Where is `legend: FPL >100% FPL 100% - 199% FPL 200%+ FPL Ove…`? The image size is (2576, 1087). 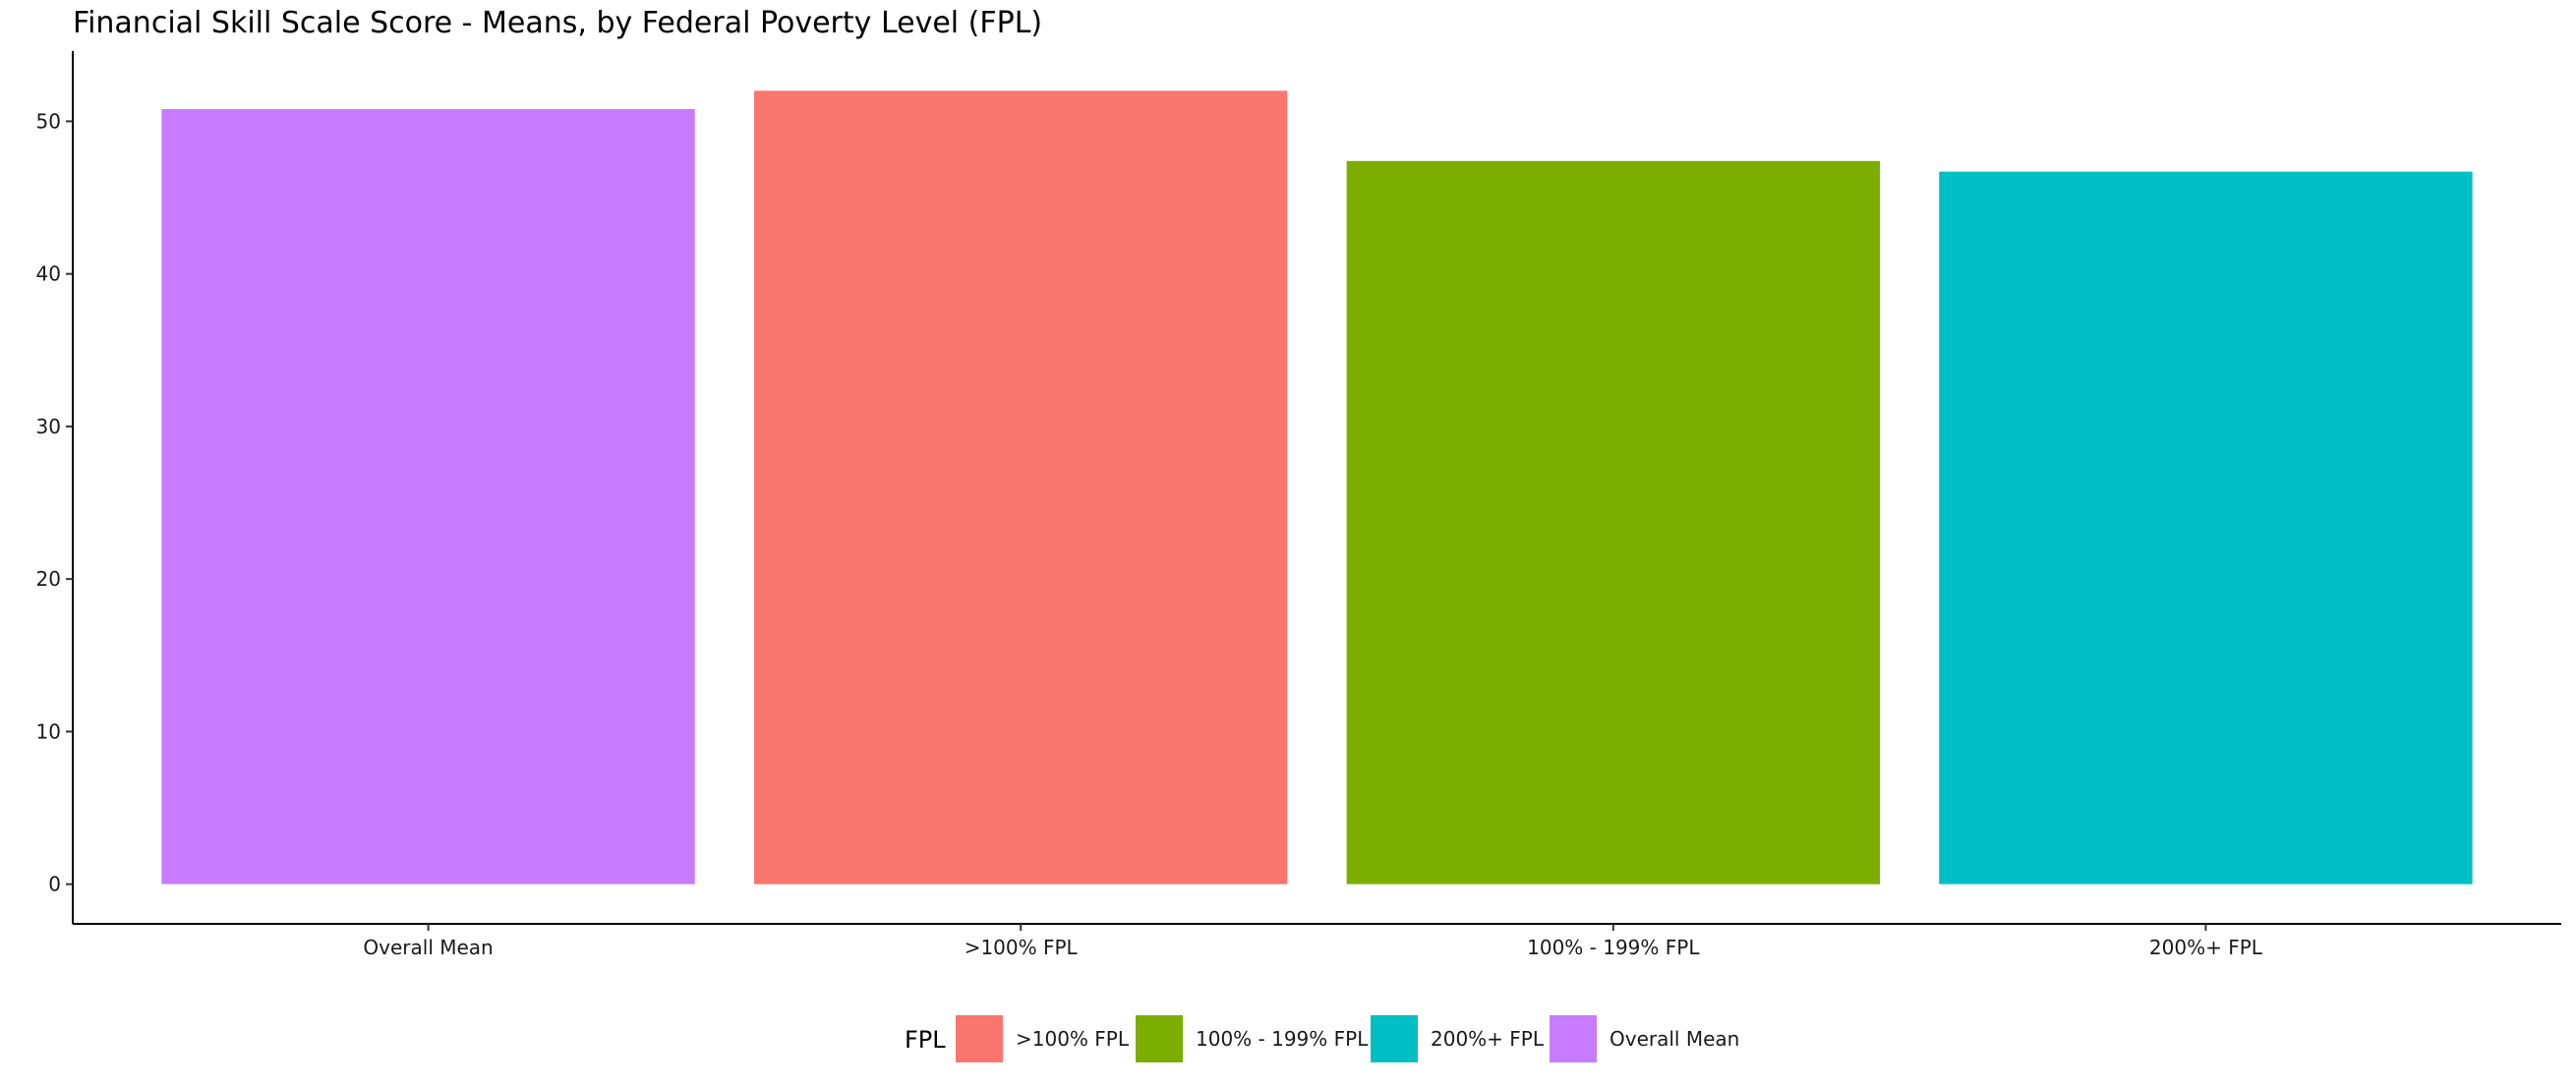
legend: FPL >100% FPL 100% - 199% FPL 200%+ FPL Ove… is located at coordinates (1322, 1038).